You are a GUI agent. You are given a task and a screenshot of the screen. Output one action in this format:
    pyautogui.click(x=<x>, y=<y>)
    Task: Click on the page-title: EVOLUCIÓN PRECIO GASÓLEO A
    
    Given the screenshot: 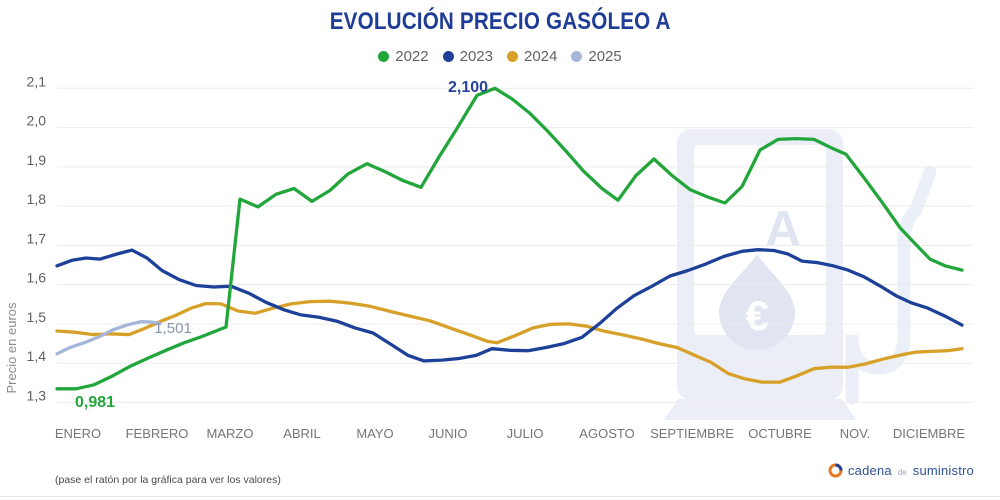 What is the action you would take?
    pyautogui.click(x=500, y=21)
    